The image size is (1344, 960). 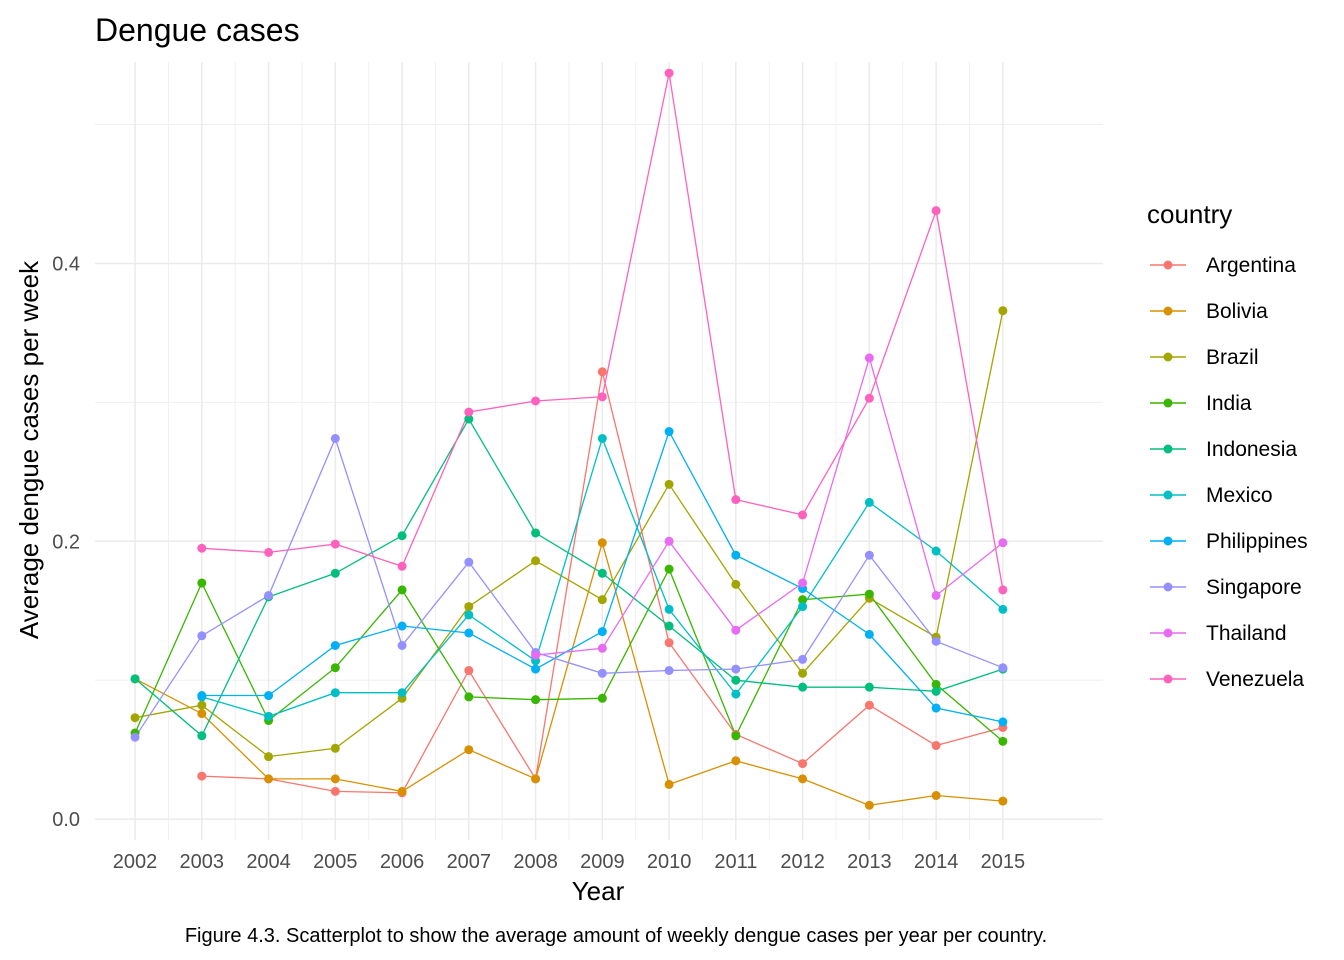 What do you see at coordinates (1255, 679) in the screenshot?
I see `legend-label: Venezuela` at bounding box center [1255, 679].